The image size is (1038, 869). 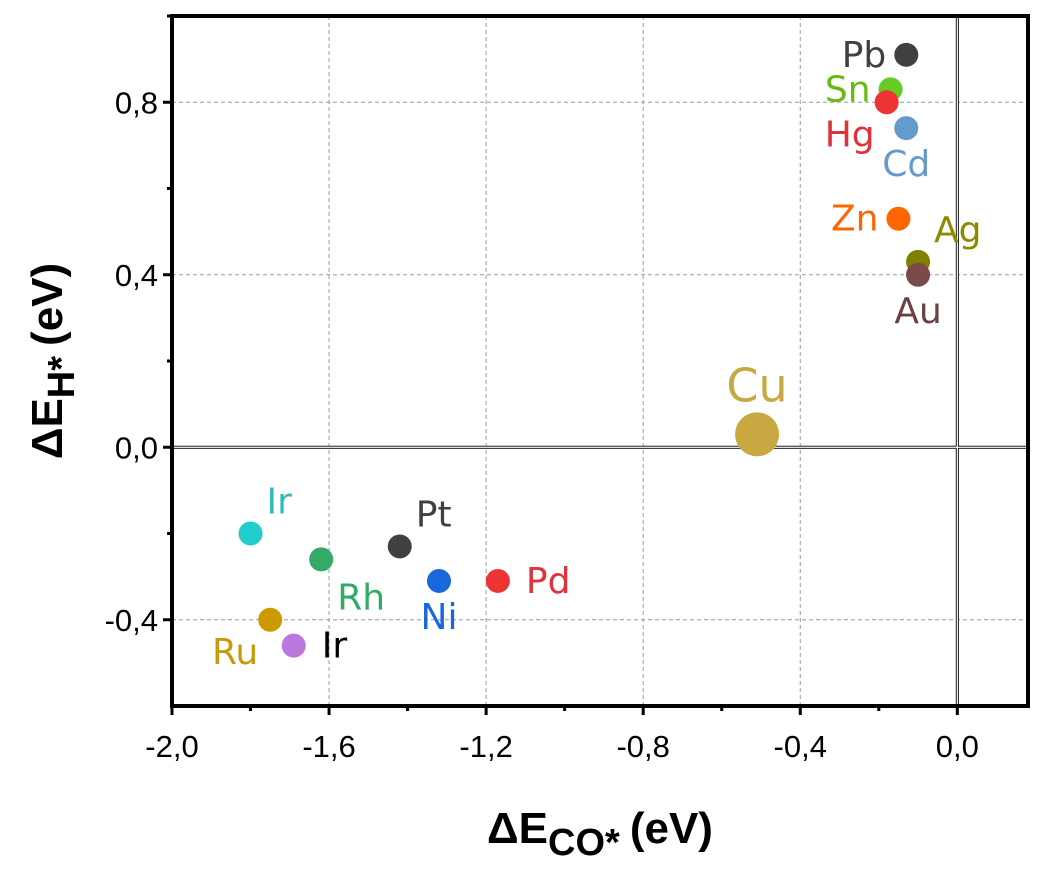 I want to click on point-label-ru: Ru, so click(x=235, y=652).